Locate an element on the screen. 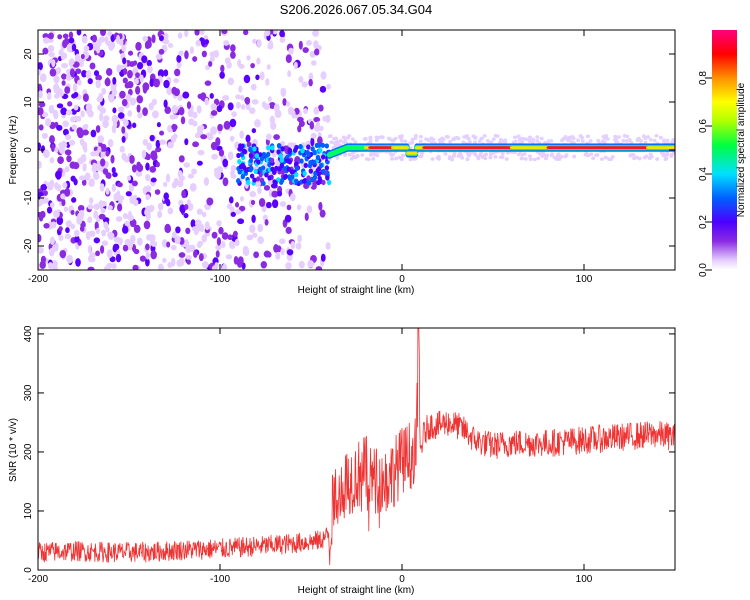  snr-x-tick-label: 0 is located at coordinates (402, 579).